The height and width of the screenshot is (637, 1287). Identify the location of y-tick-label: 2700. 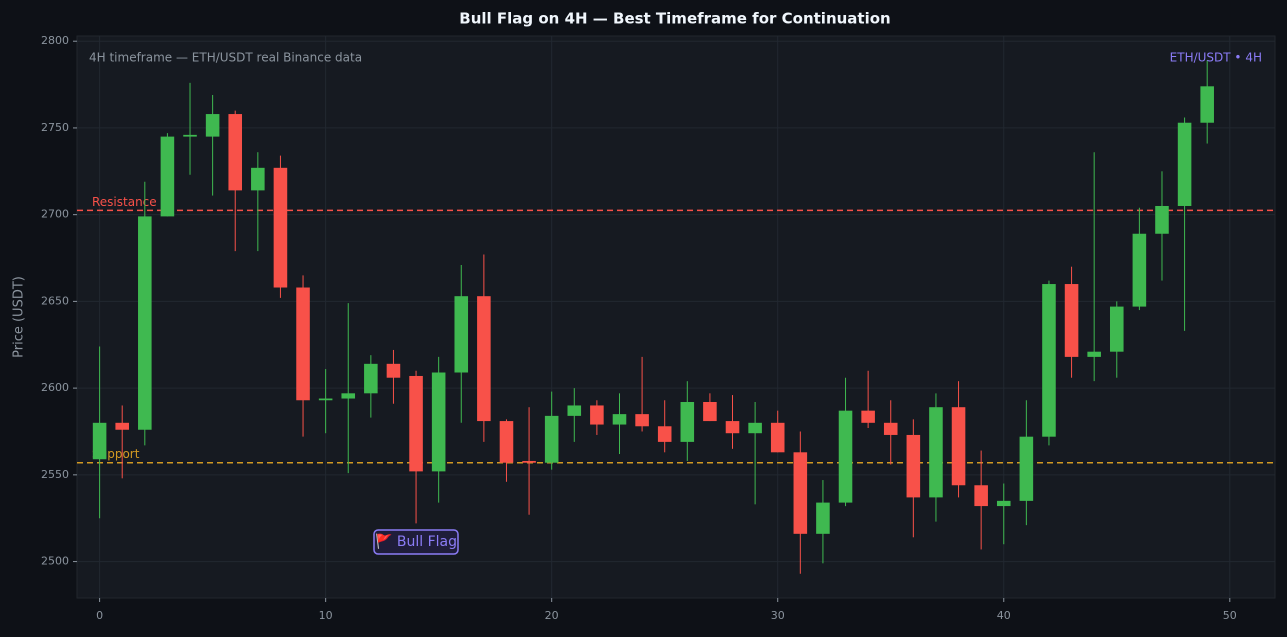
(55, 214).